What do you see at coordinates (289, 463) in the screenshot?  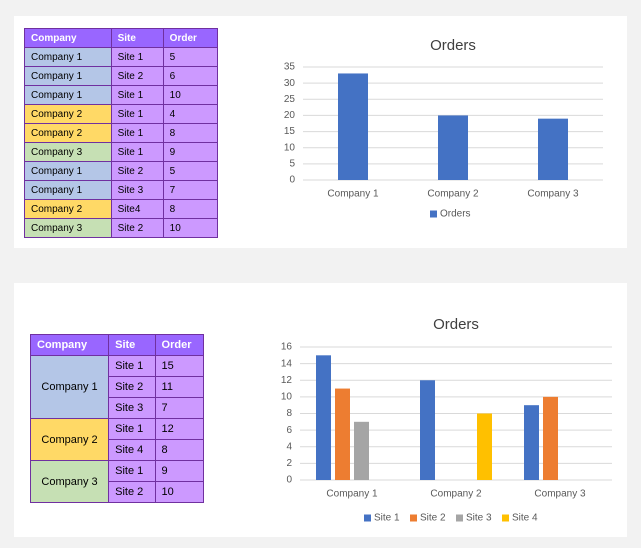 I see `y-tick-label: 2` at bounding box center [289, 463].